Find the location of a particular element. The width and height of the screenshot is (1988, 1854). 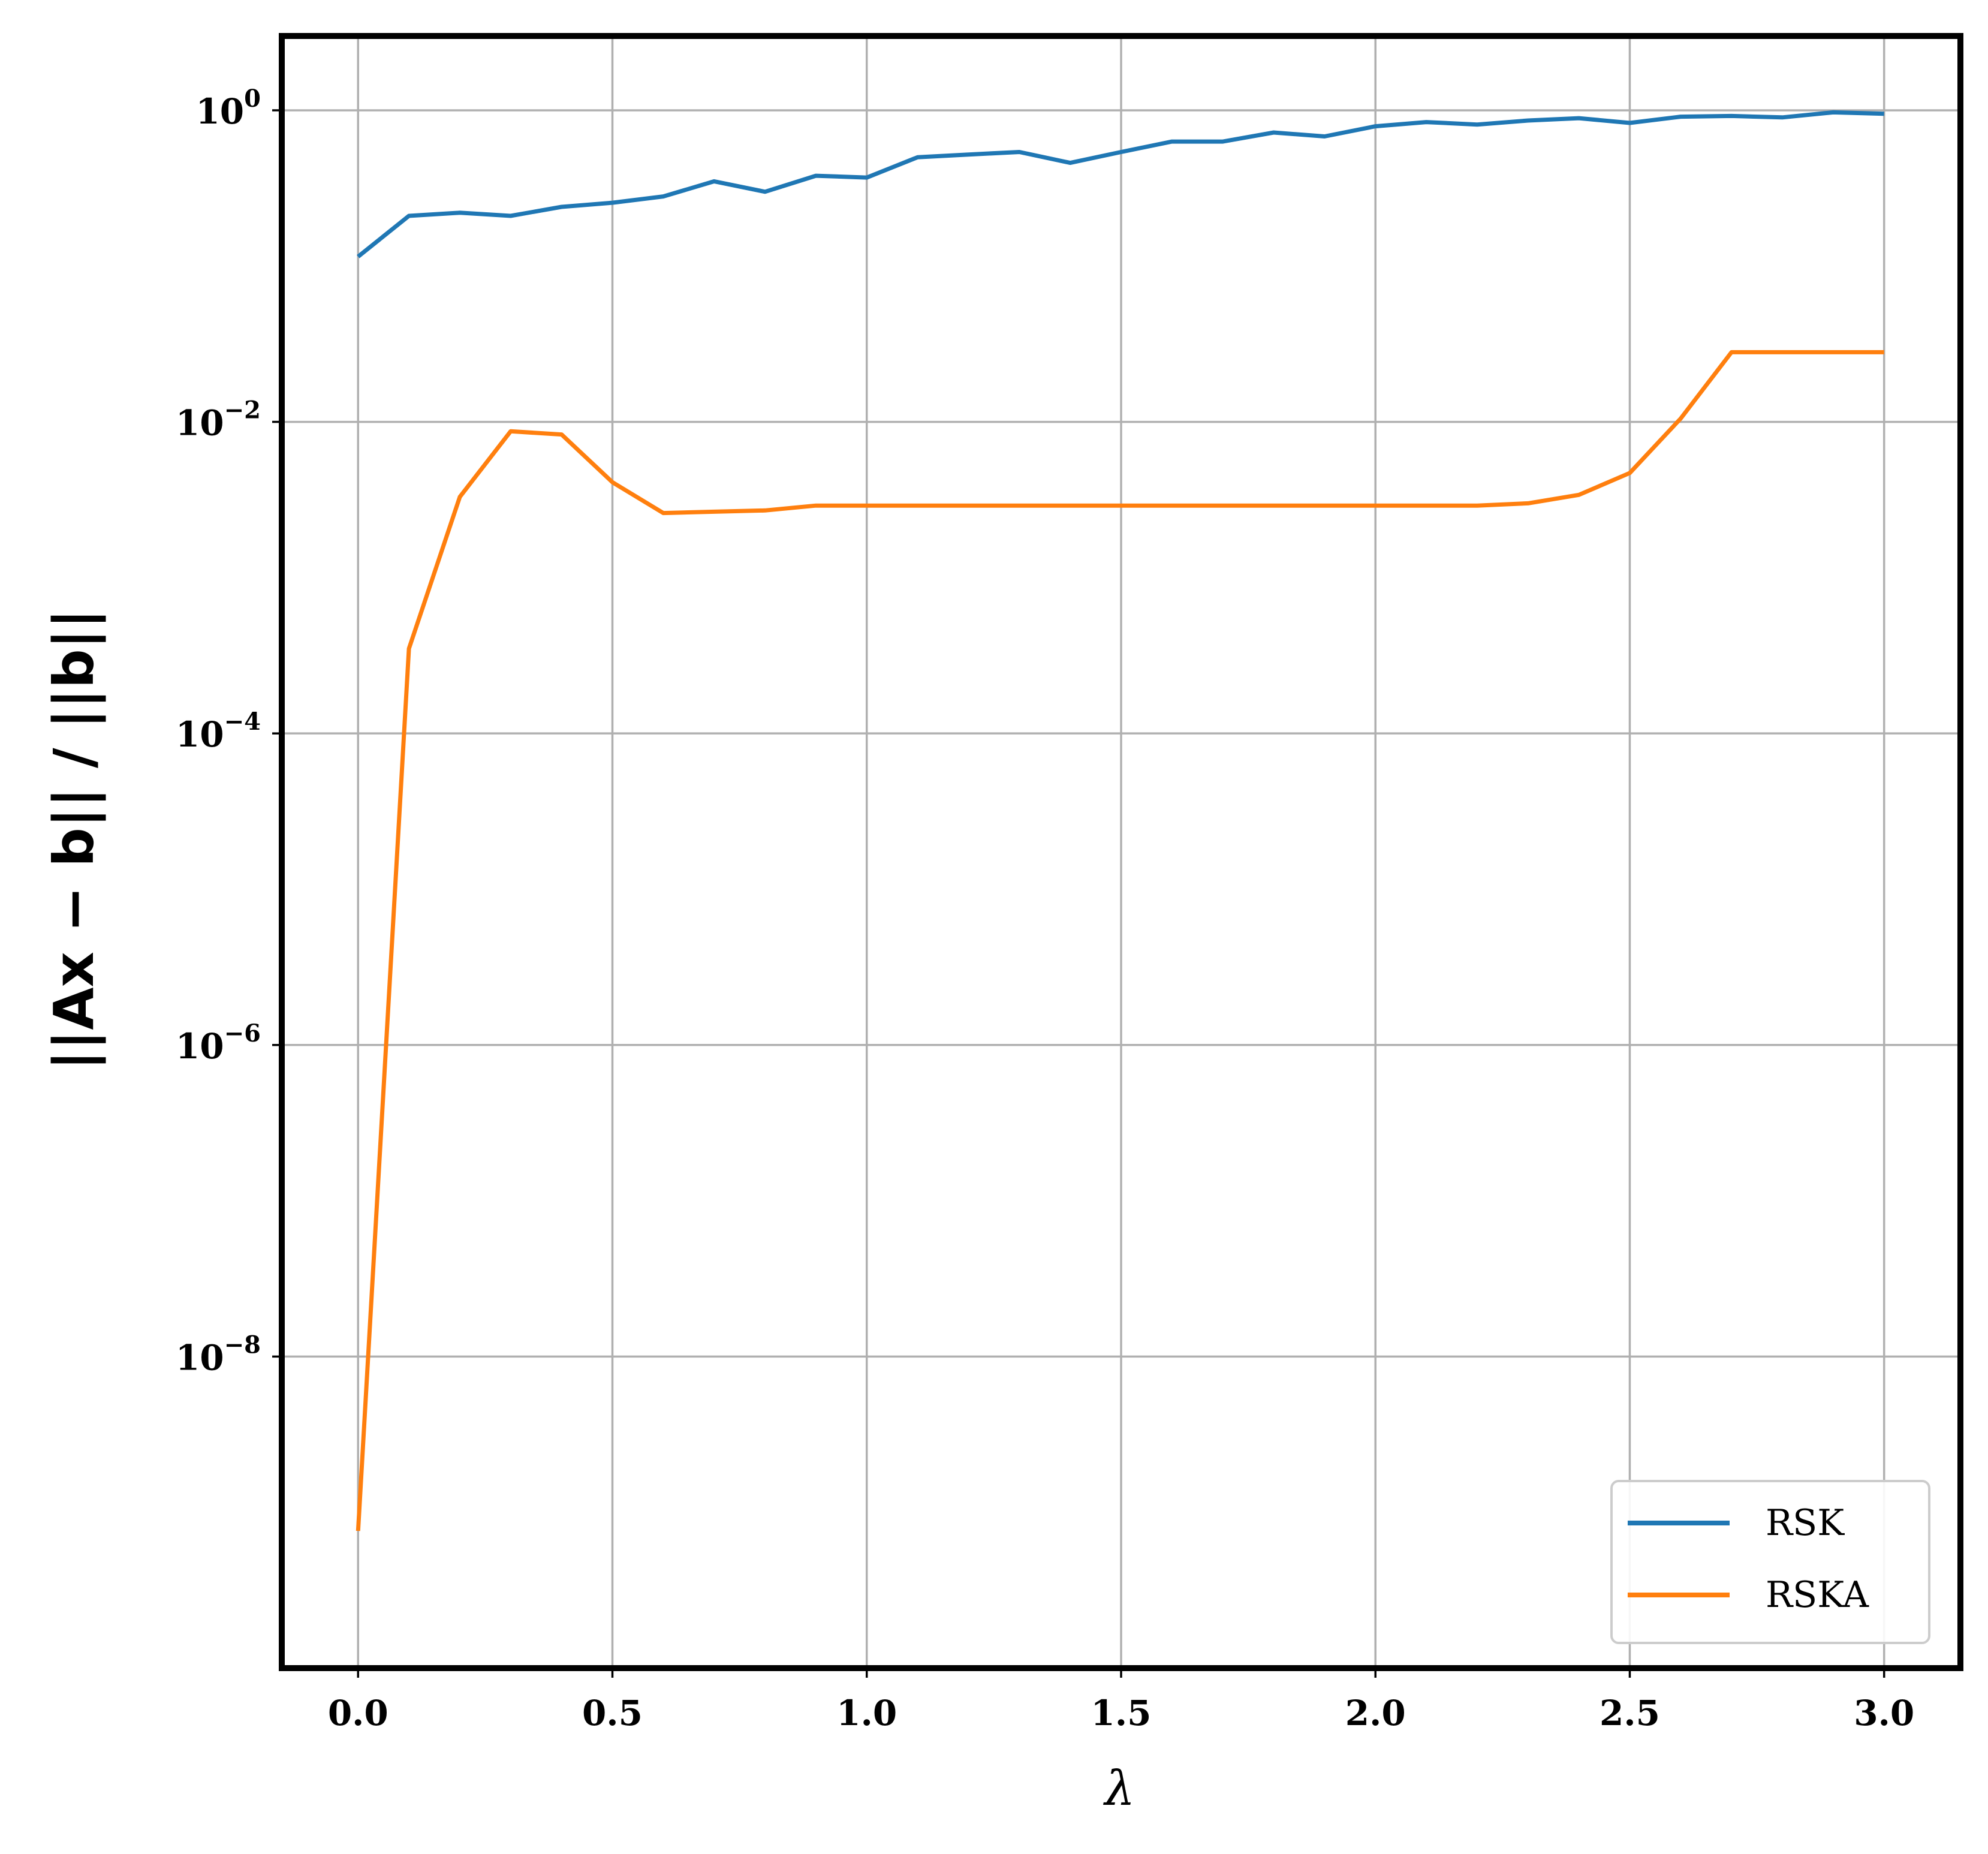

x-axis-ticks: 0.0 0.5 1.0 1.5 2.0 2.5 3.0 is located at coordinates (1121, 1700).